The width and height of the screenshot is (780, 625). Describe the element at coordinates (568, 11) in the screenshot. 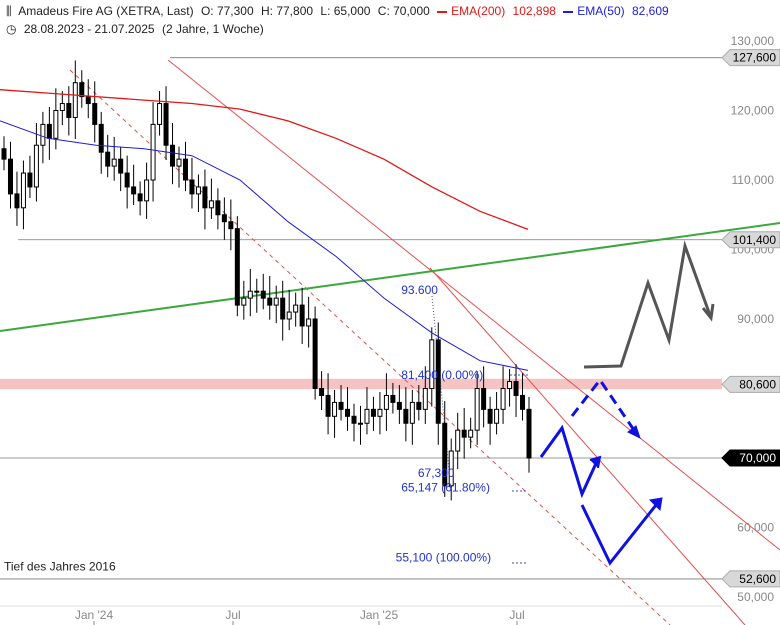

I see `ema50-legend-swatch` at that location.